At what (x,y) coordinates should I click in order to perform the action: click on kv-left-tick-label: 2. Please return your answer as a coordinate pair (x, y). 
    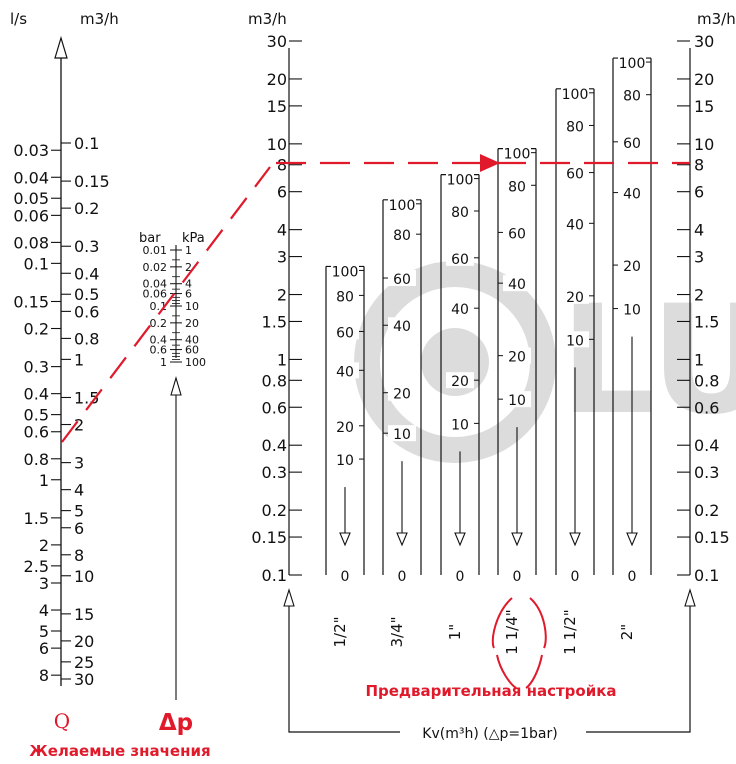
    Looking at the image, I should click on (282, 295).